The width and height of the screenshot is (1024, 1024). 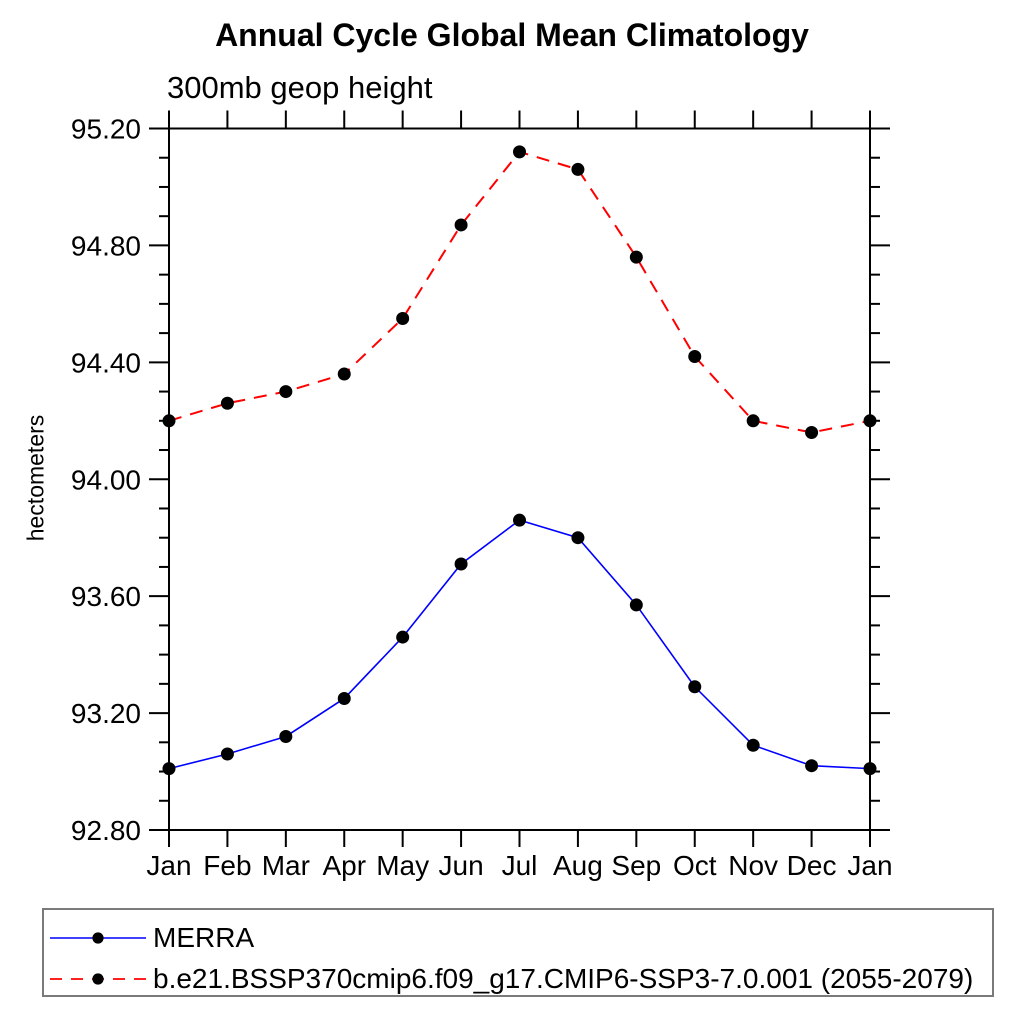 I want to click on y-tick-label: 93.20, so click(x=106, y=713).